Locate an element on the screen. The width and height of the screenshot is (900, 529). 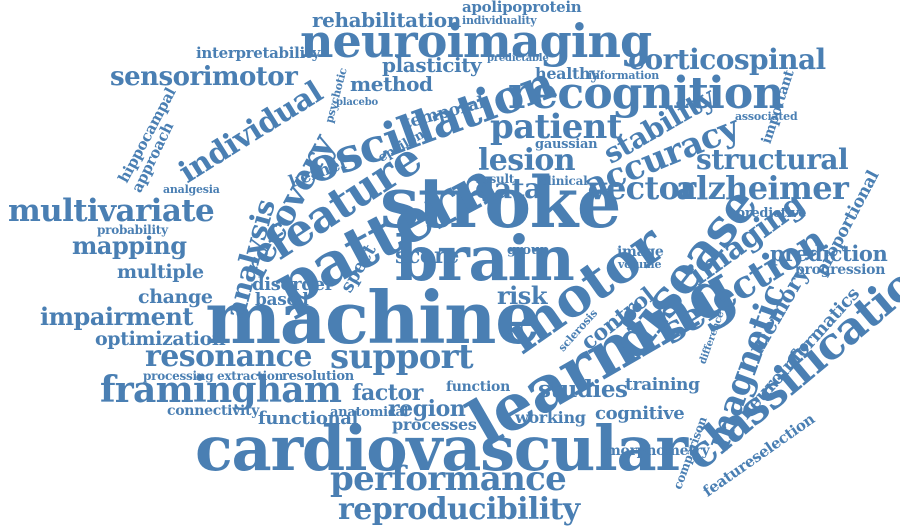
word-plasticity: plasticity is located at coordinates (432, 65).